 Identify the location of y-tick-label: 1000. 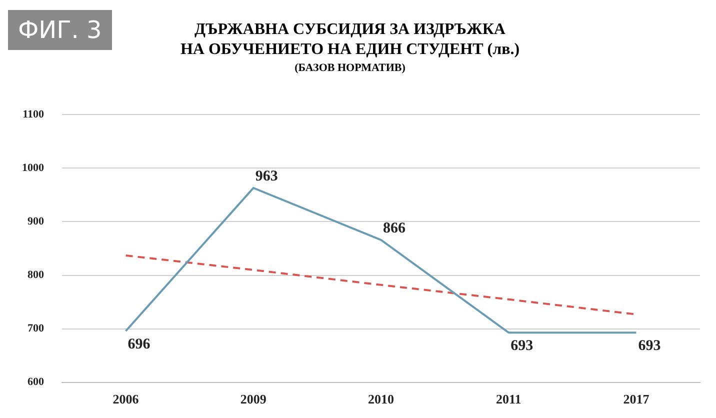
(33, 168).